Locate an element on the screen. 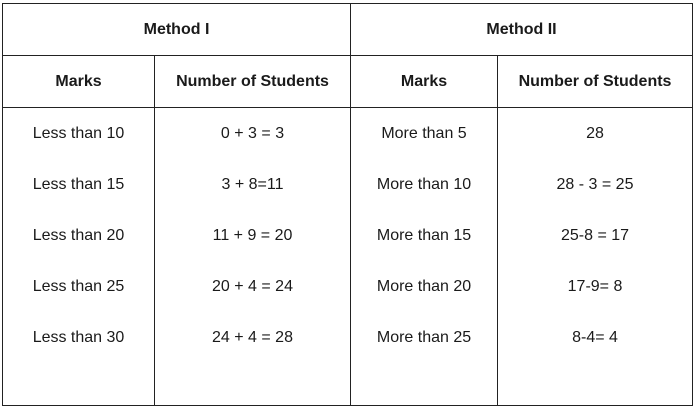 The image size is (697, 409). table-row: Less than 10 0 + 3 = 3 More than 5 28 is located at coordinates (348, 133).